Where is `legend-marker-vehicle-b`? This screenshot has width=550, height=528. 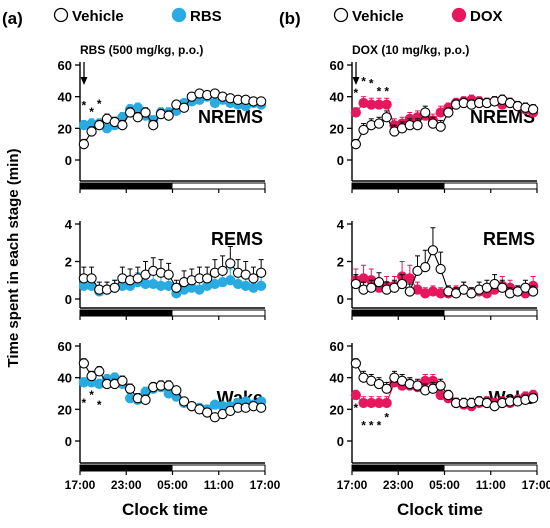
legend-marker-vehicle-b is located at coordinates (341, 15).